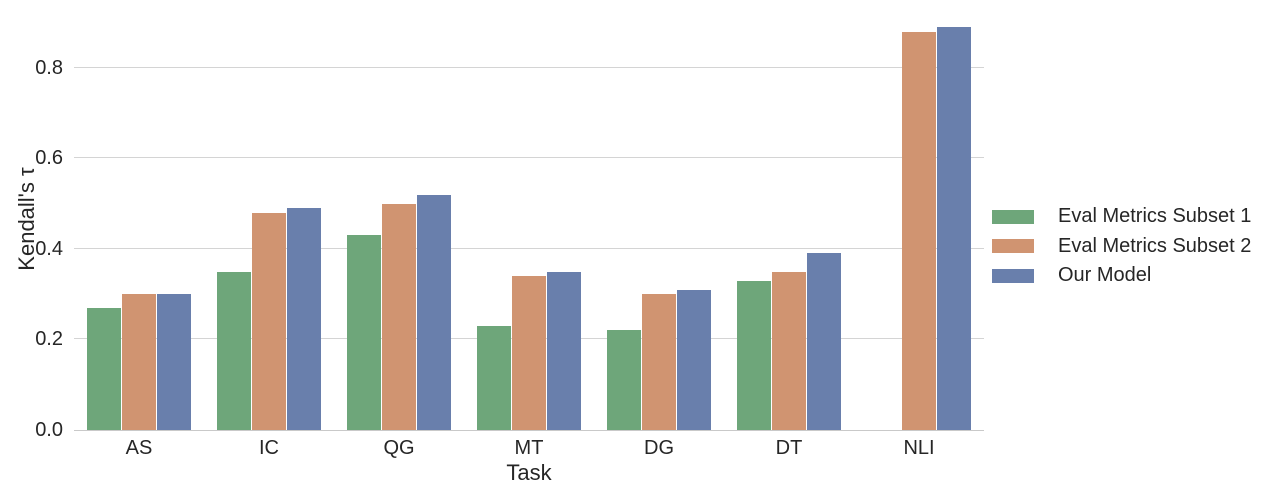 Image resolution: width=1285 pixels, height=493 pixels. I want to click on y-tick-label-0.2: 0.2, so click(49, 339).